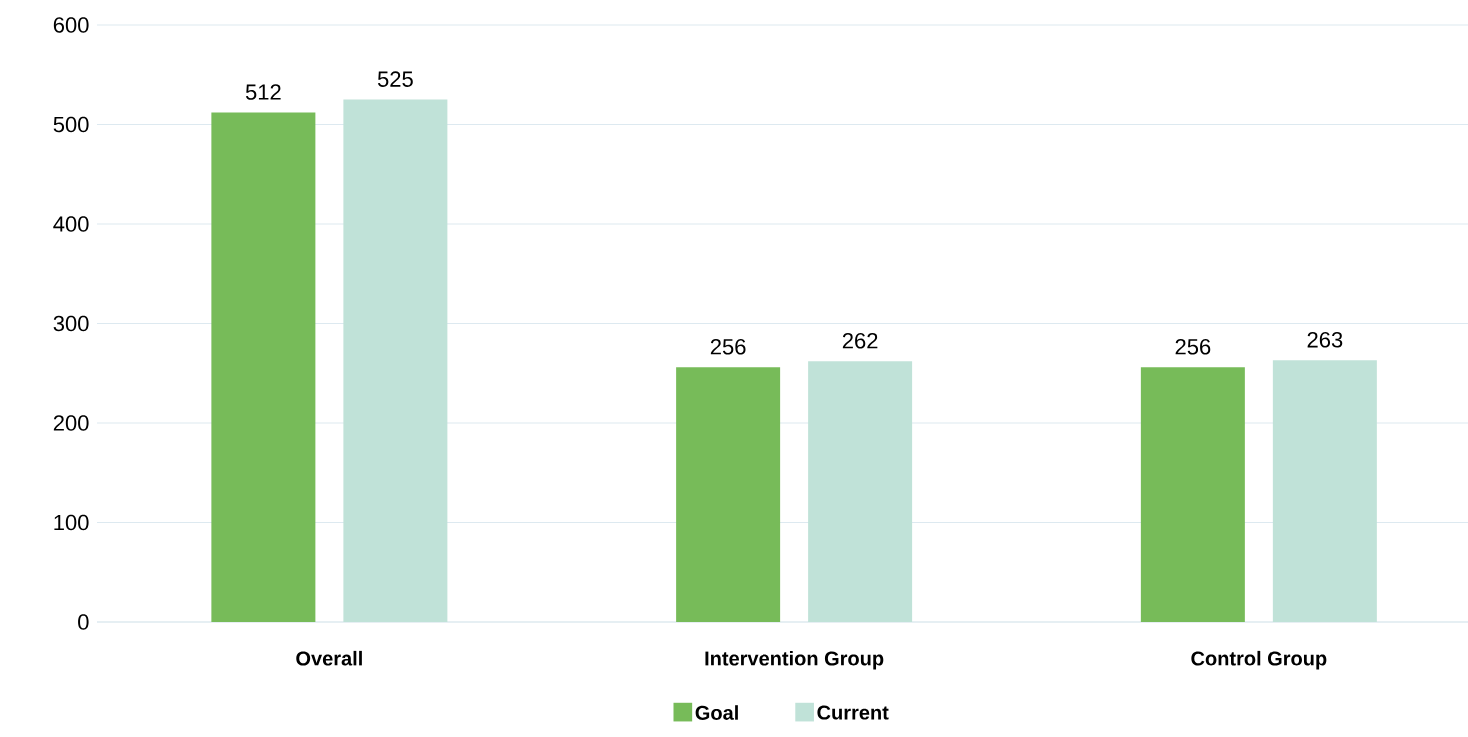 This screenshot has width=1468, height=737. What do you see at coordinates (794, 660) in the screenshot?
I see `x-tick-label: Intervention Group` at bounding box center [794, 660].